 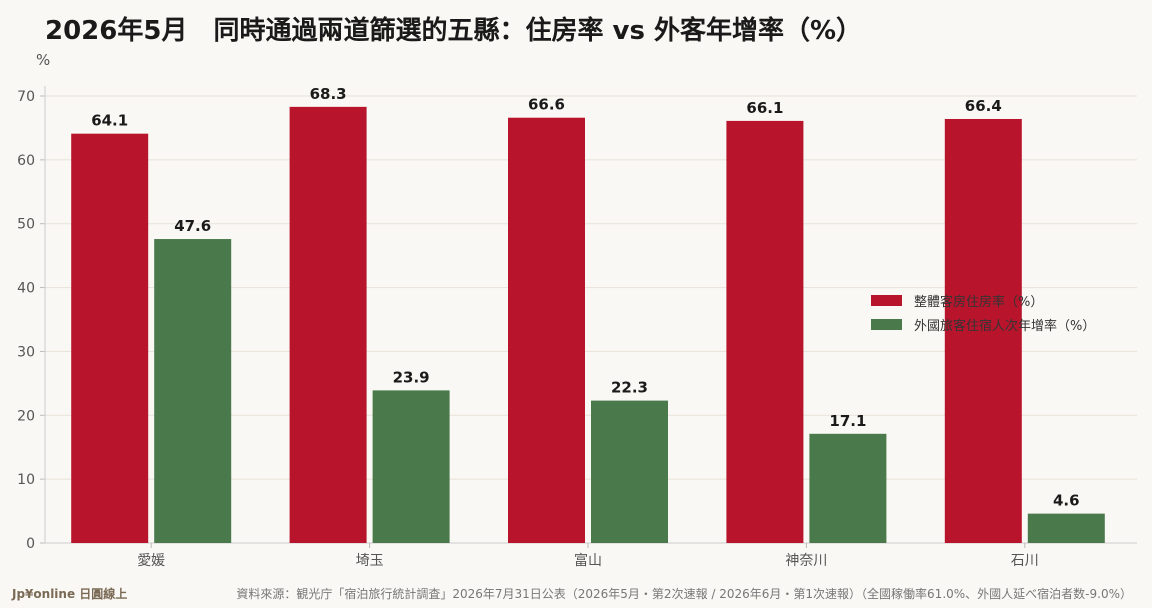 What do you see at coordinates (30, 544) in the screenshot?
I see `y-tick-label: 0` at bounding box center [30, 544].